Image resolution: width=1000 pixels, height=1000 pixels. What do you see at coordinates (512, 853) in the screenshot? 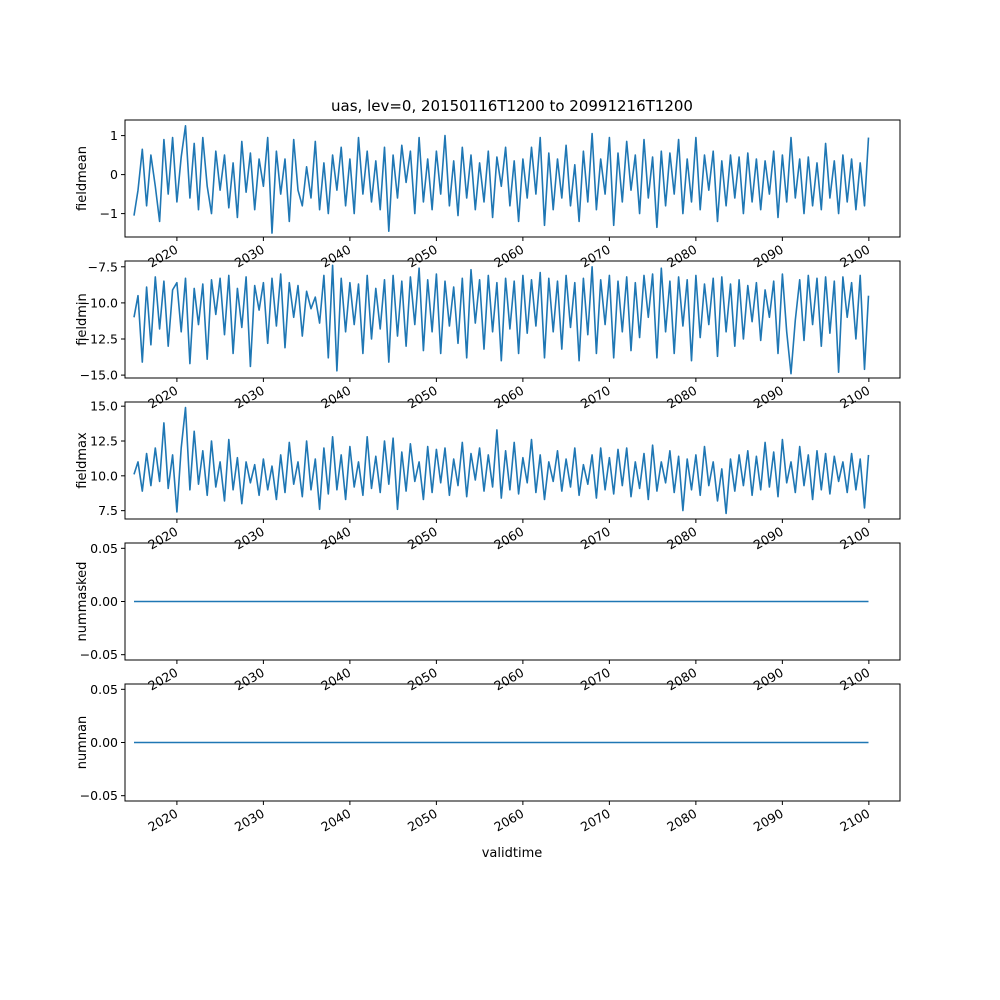
I see `x-axis-label: validtime` at bounding box center [512, 853].